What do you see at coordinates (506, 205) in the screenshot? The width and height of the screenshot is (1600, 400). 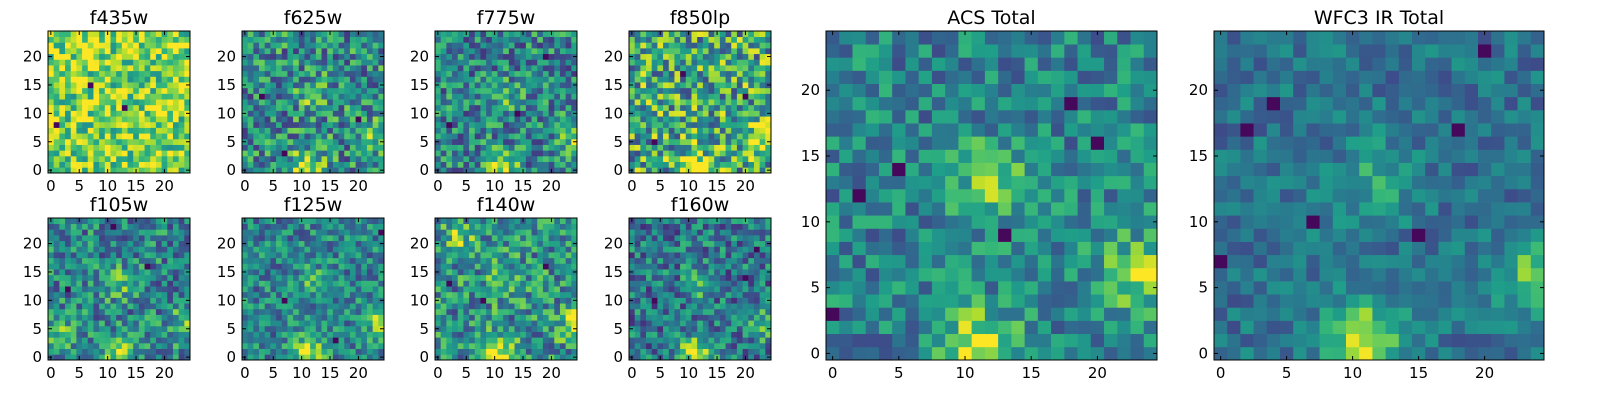 I see `panel-title: f140w` at bounding box center [506, 205].